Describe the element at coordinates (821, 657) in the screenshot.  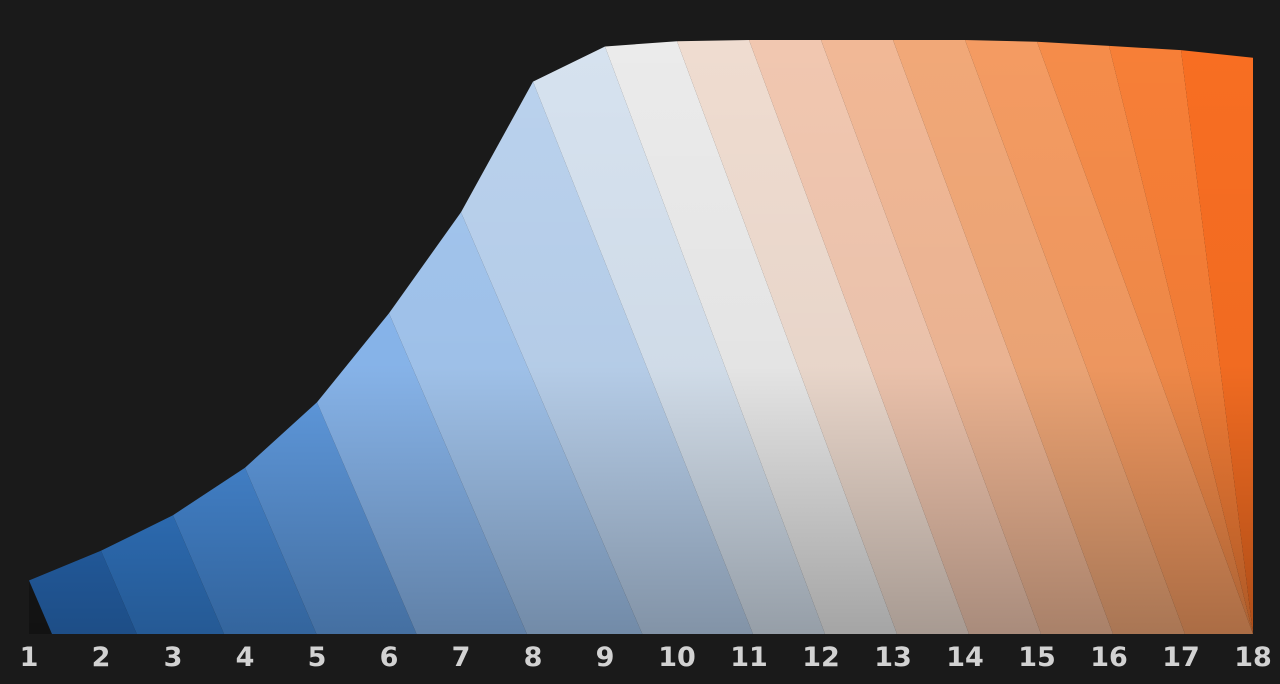
I see `x-tick-label-12: 12` at that location.